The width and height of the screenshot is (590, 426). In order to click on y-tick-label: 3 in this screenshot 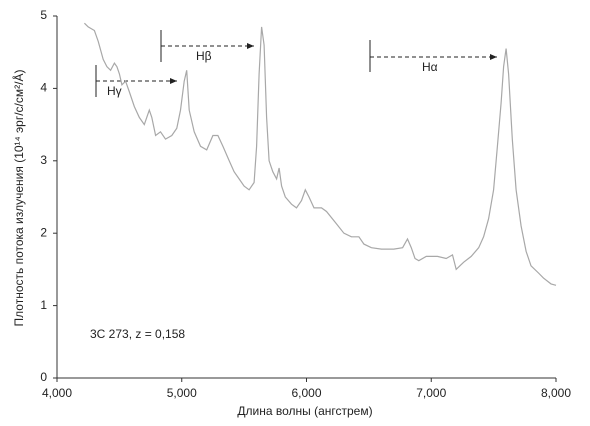, I will do `click(43, 160)`.